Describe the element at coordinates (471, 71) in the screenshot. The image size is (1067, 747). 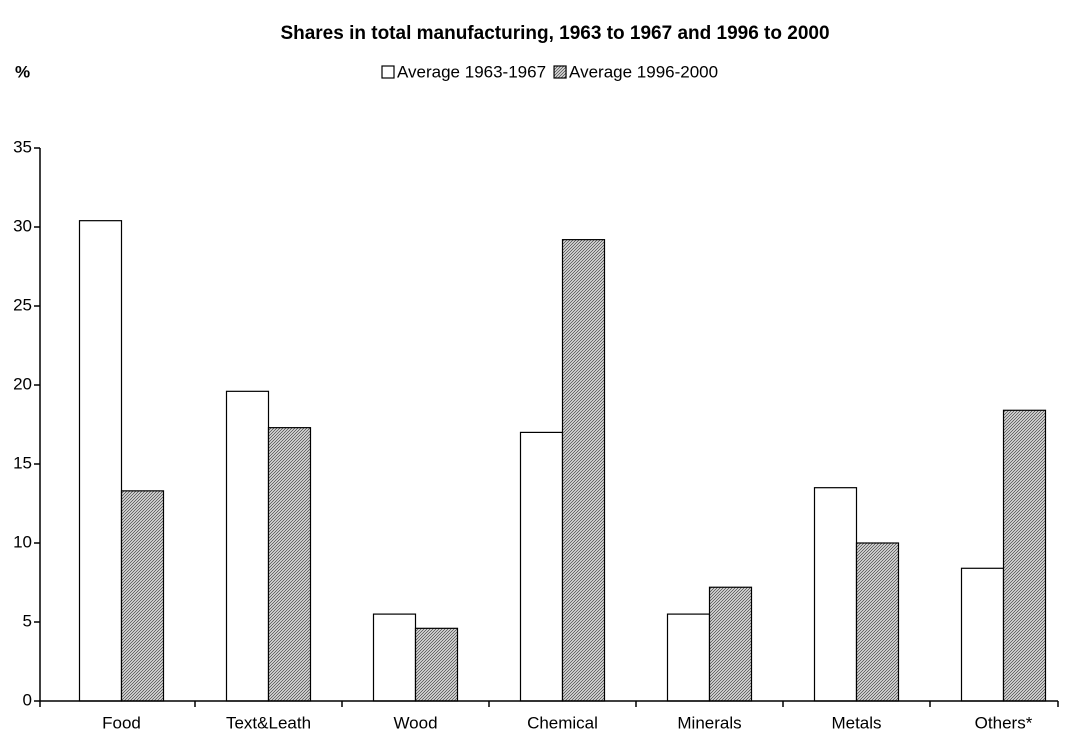
I see `legend-label: Average 1963-1967` at that location.